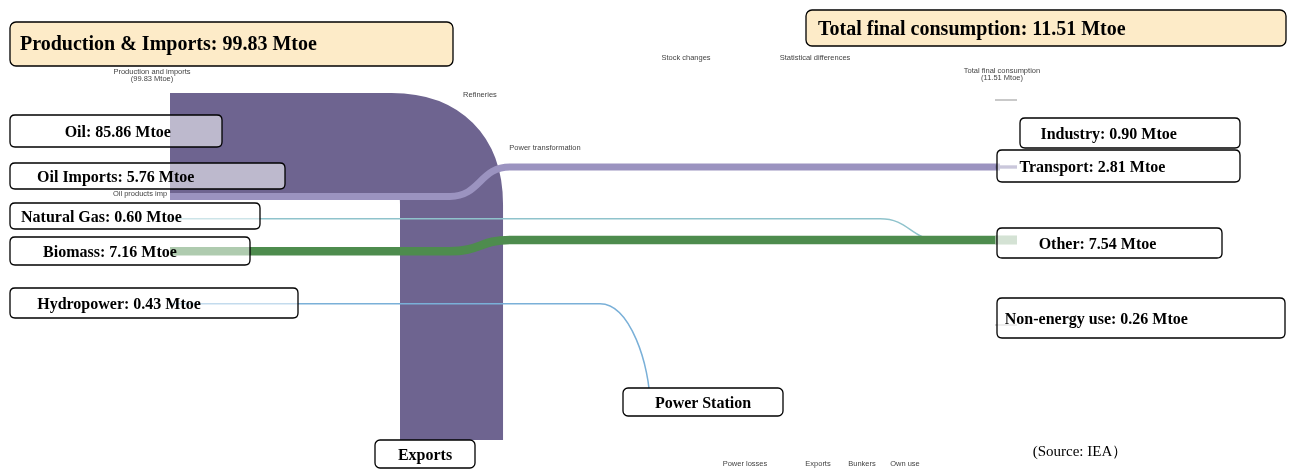 The image size is (1294, 472). Describe the element at coordinates (1059, 243) in the screenshot. I see `category-label: Other` at that location.